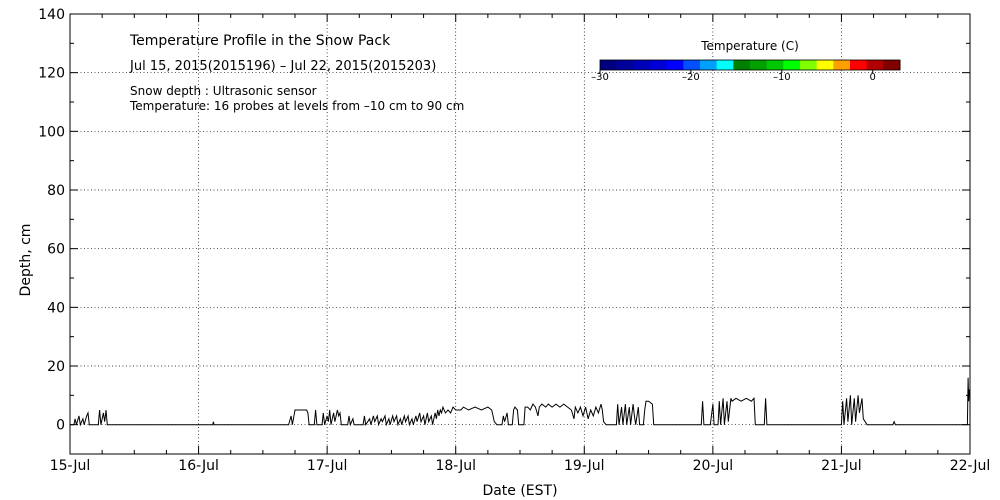 This screenshot has width=1000, height=500. I want to click on x-tick-label: 15-Jul, so click(70, 466).